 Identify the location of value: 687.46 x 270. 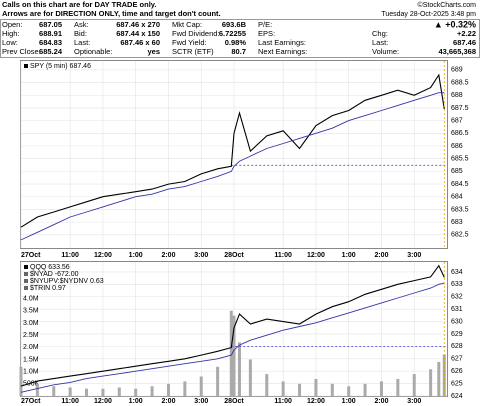
(138, 24).